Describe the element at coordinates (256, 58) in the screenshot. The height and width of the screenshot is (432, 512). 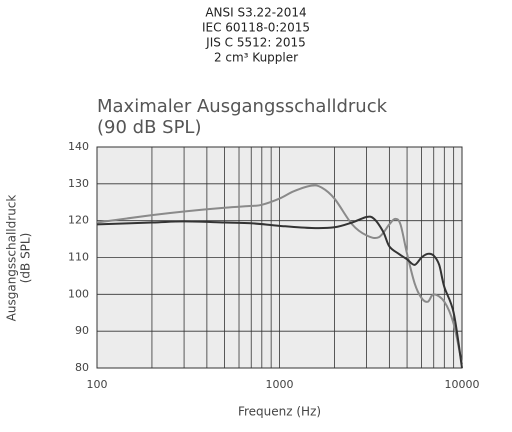
I see `header-line: 2 cm³ Kuppler` at that location.